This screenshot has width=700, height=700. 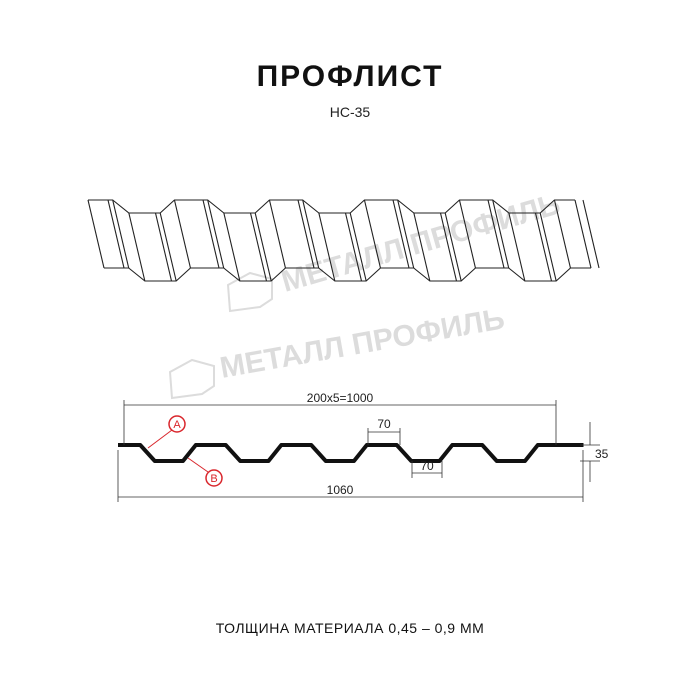 I want to click on watermark-logo-bottom: МЕТАЛЛ ПРОФИЛЬ, so click(x=337, y=351).